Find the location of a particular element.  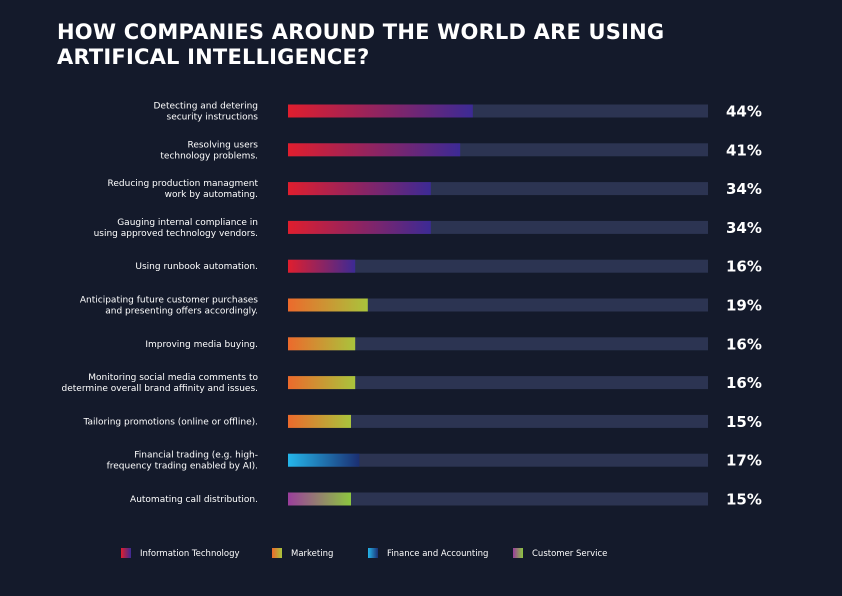

chart-title-line-2: ARTIFICAL INTELLIGENCE? is located at coordinates (213, 57).